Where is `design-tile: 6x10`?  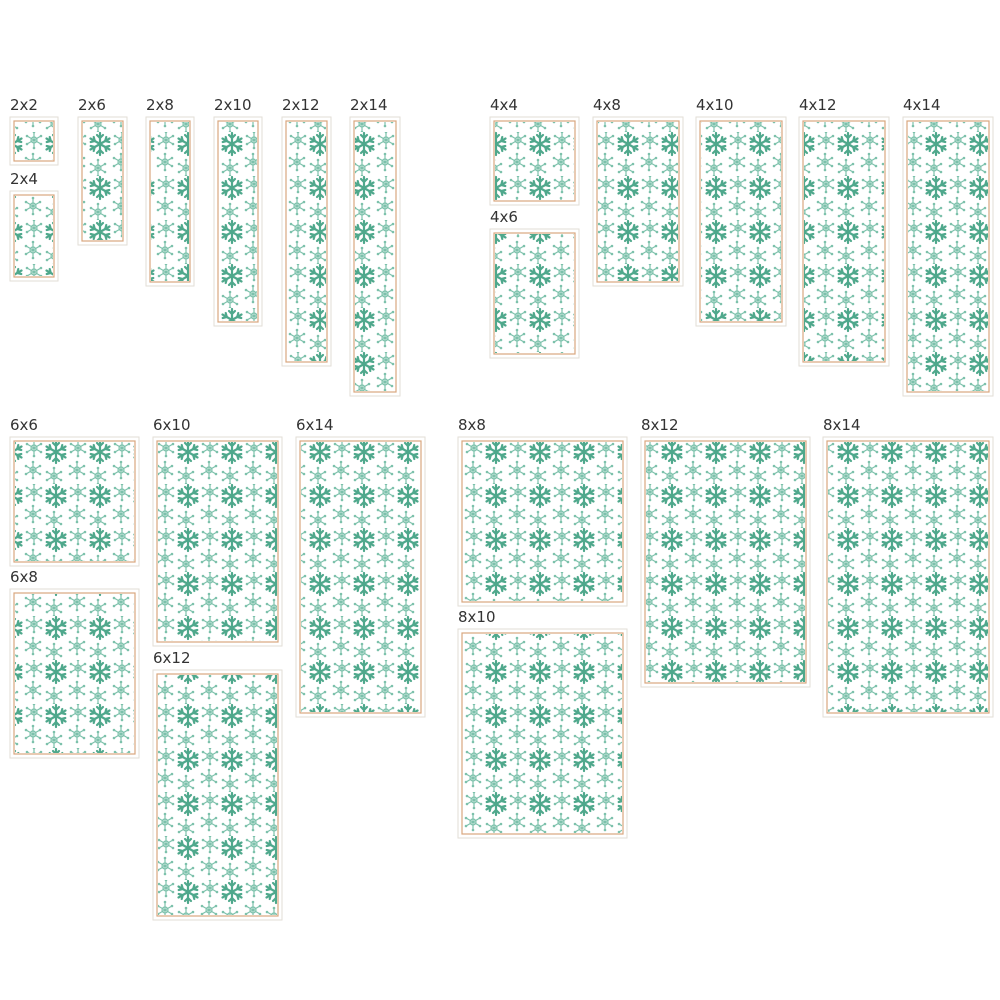
design-tile: 6x10 is located at coordinates (217, 531).